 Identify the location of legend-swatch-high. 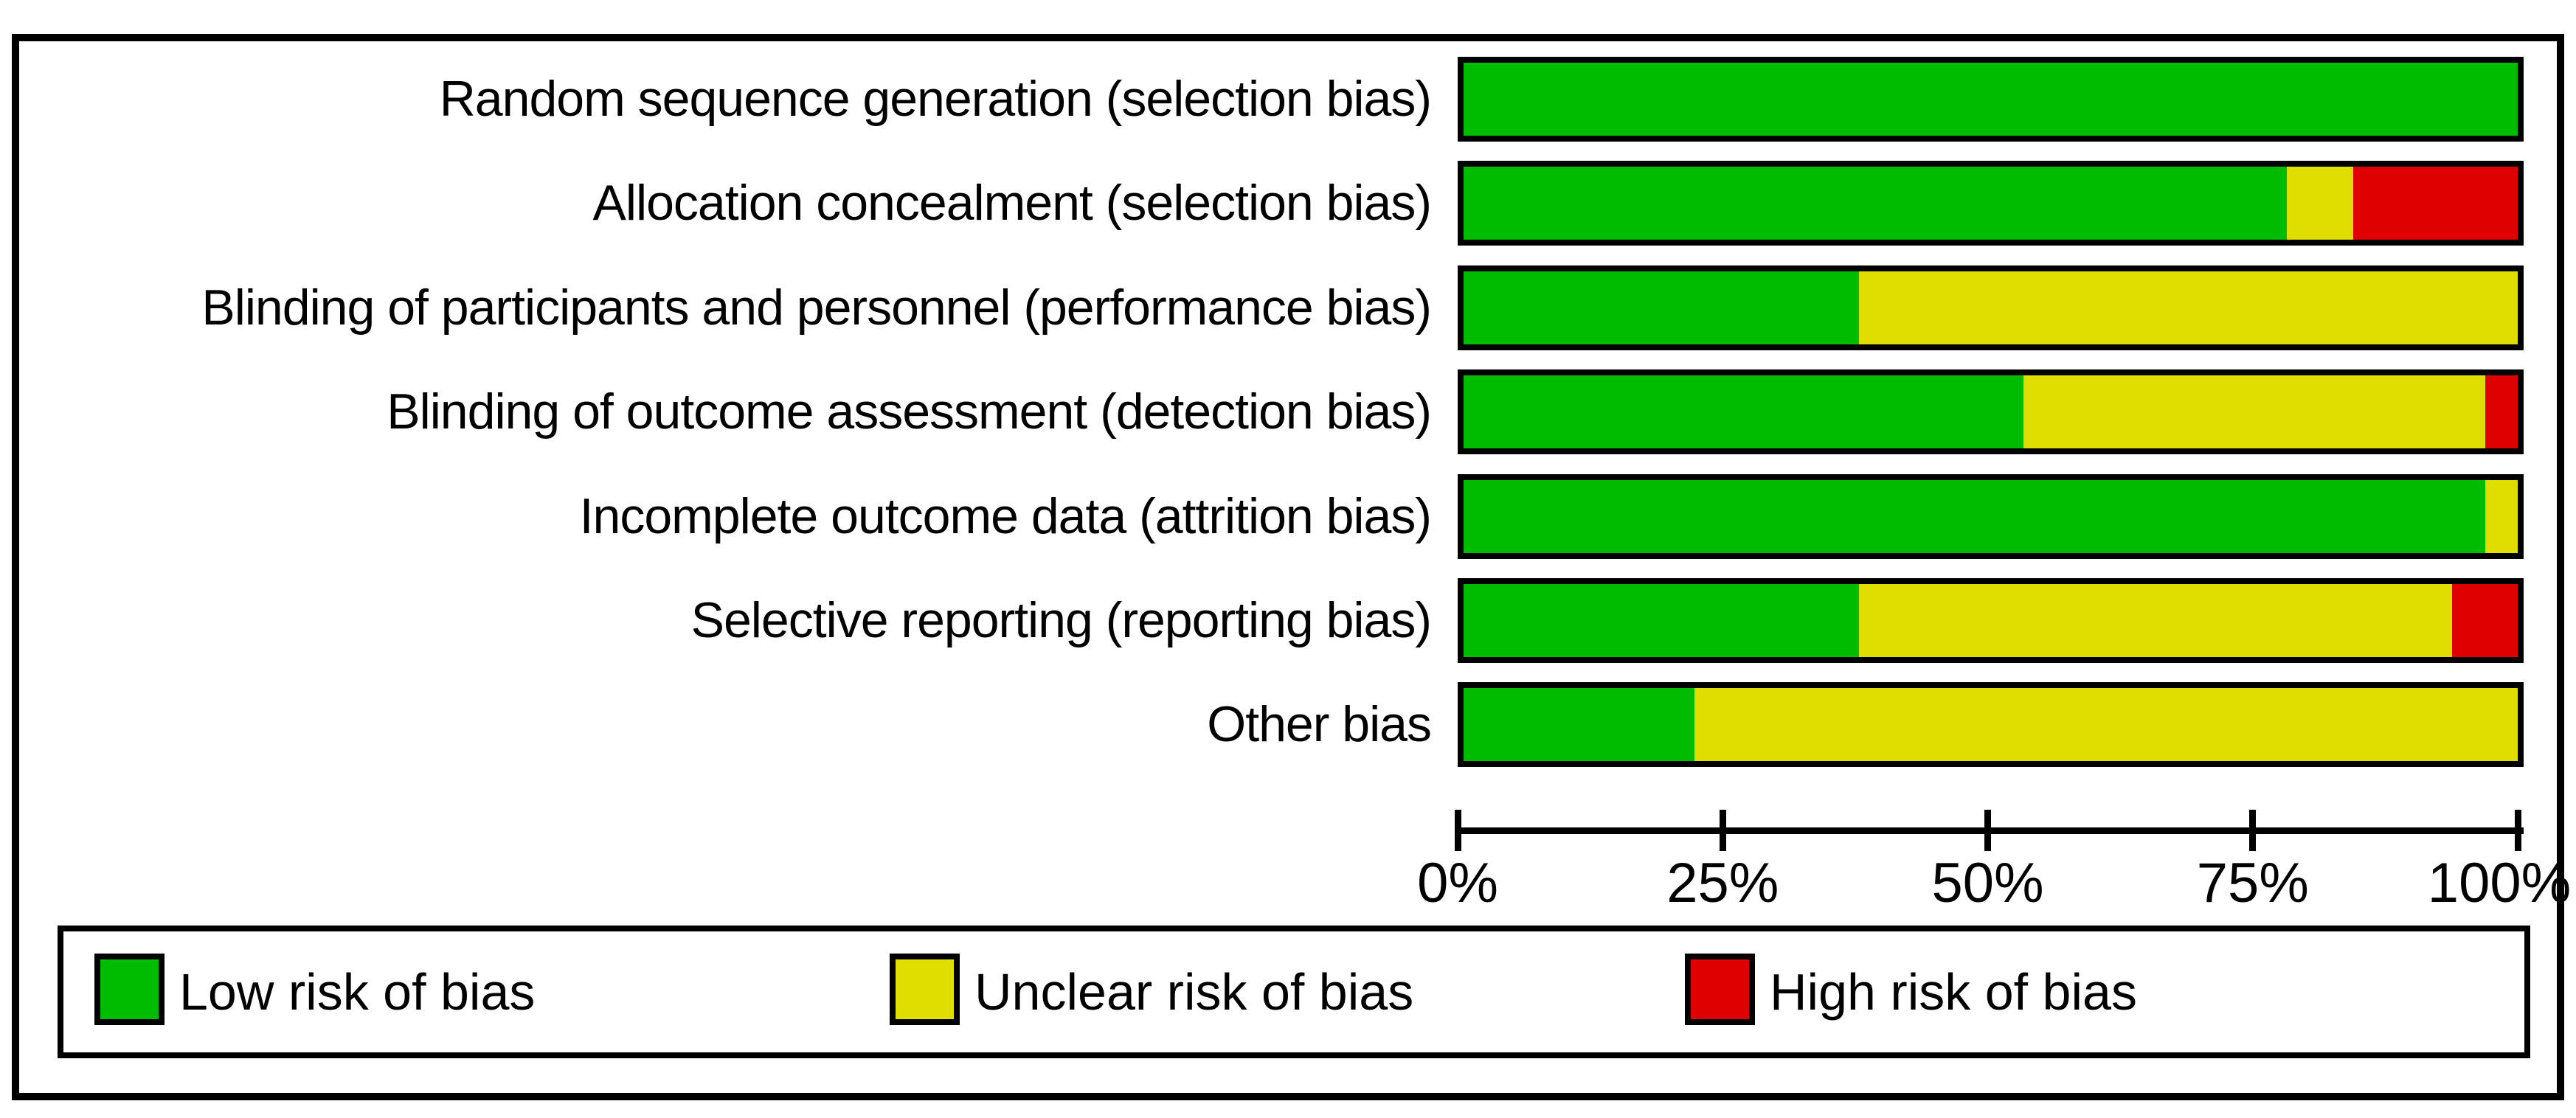
(1720, 990).